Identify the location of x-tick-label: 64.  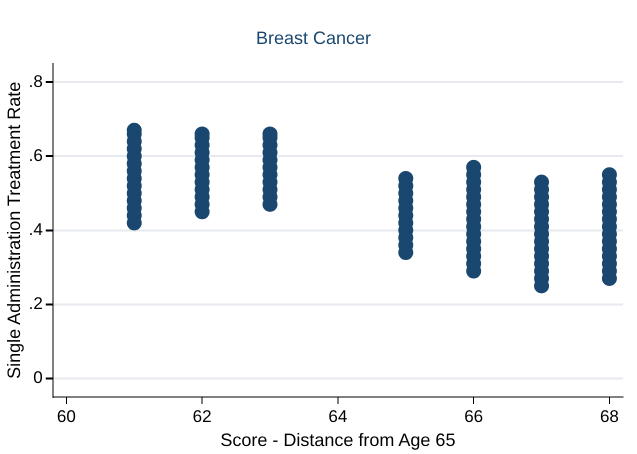
(338, 416).